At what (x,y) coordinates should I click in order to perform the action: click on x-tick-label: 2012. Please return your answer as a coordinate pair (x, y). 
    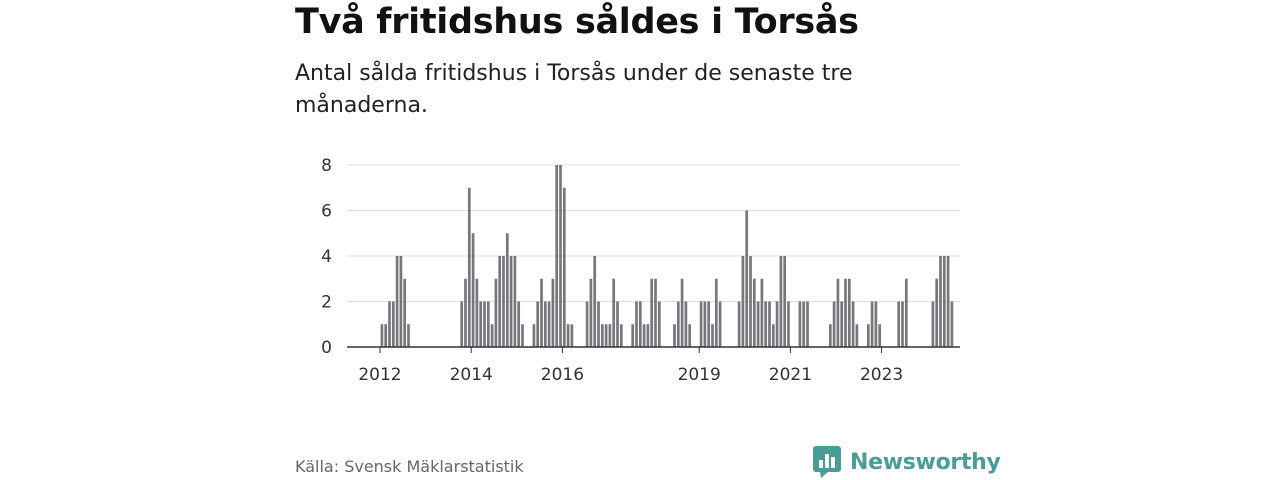
    Looking at the image, I should click on (379, 375).